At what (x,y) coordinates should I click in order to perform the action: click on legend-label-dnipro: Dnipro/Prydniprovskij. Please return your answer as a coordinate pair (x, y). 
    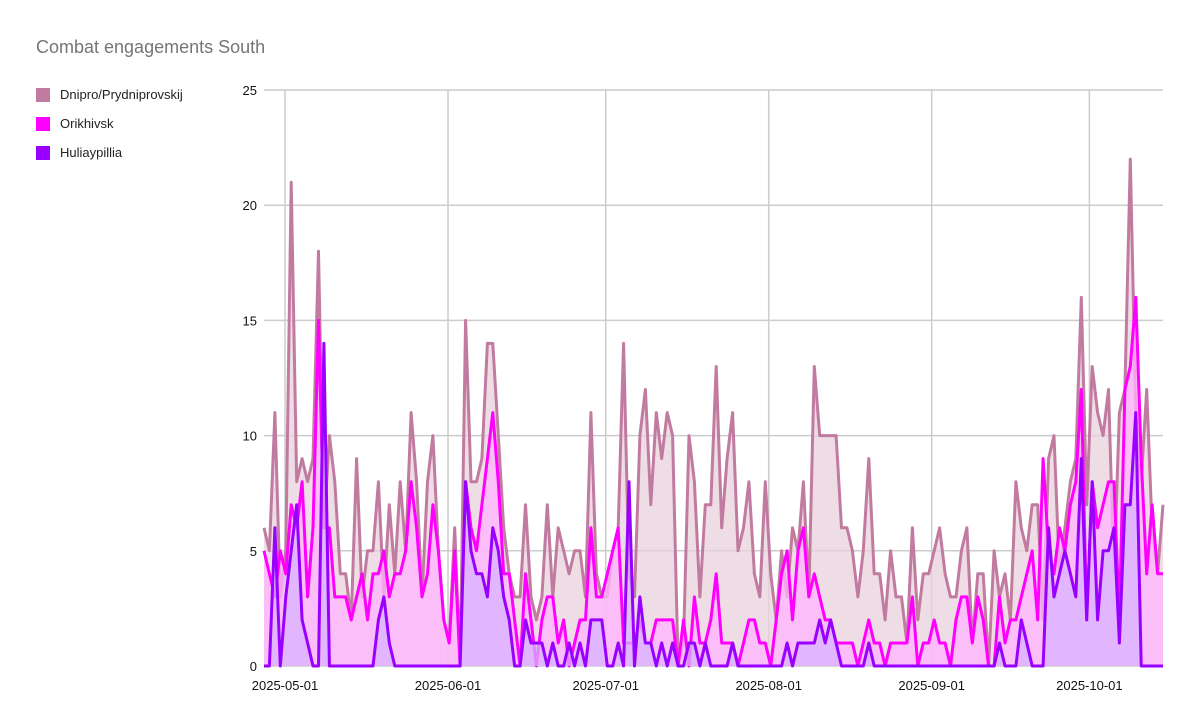
    Looking at the image, I should click on (121, 94).